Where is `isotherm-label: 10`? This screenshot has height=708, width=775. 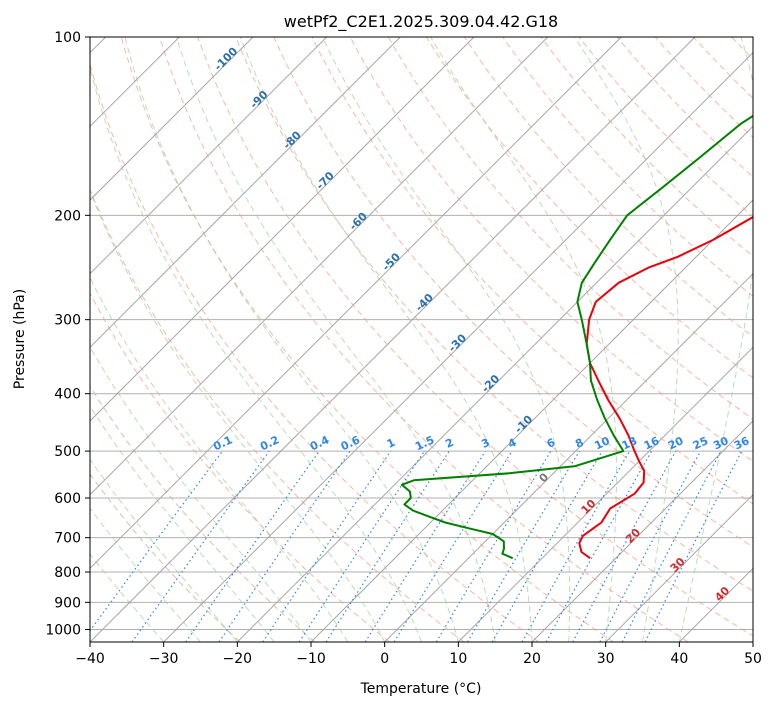
isotherm-label: 10 is located at coordinates (589, 507).